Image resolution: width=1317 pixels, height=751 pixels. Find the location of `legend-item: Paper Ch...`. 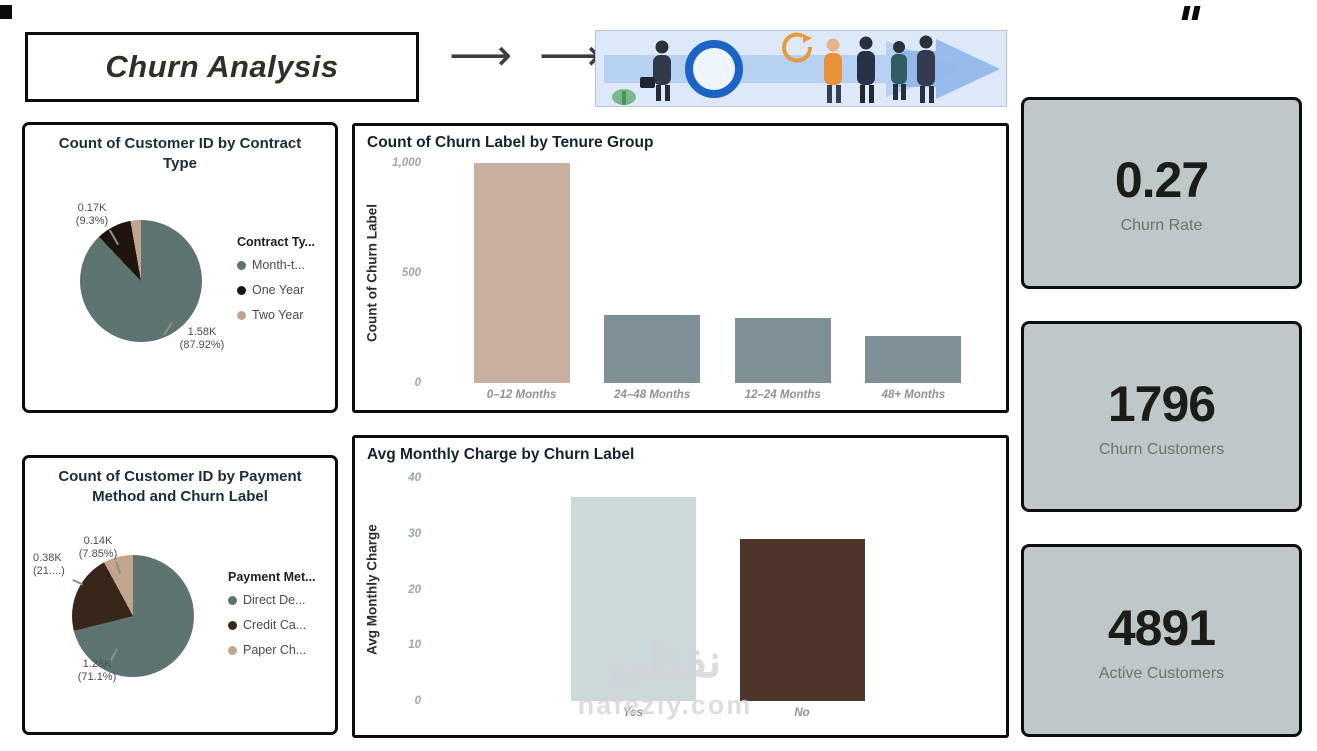

legend-item: Paper Ch... is located at coordinates (284, 650).